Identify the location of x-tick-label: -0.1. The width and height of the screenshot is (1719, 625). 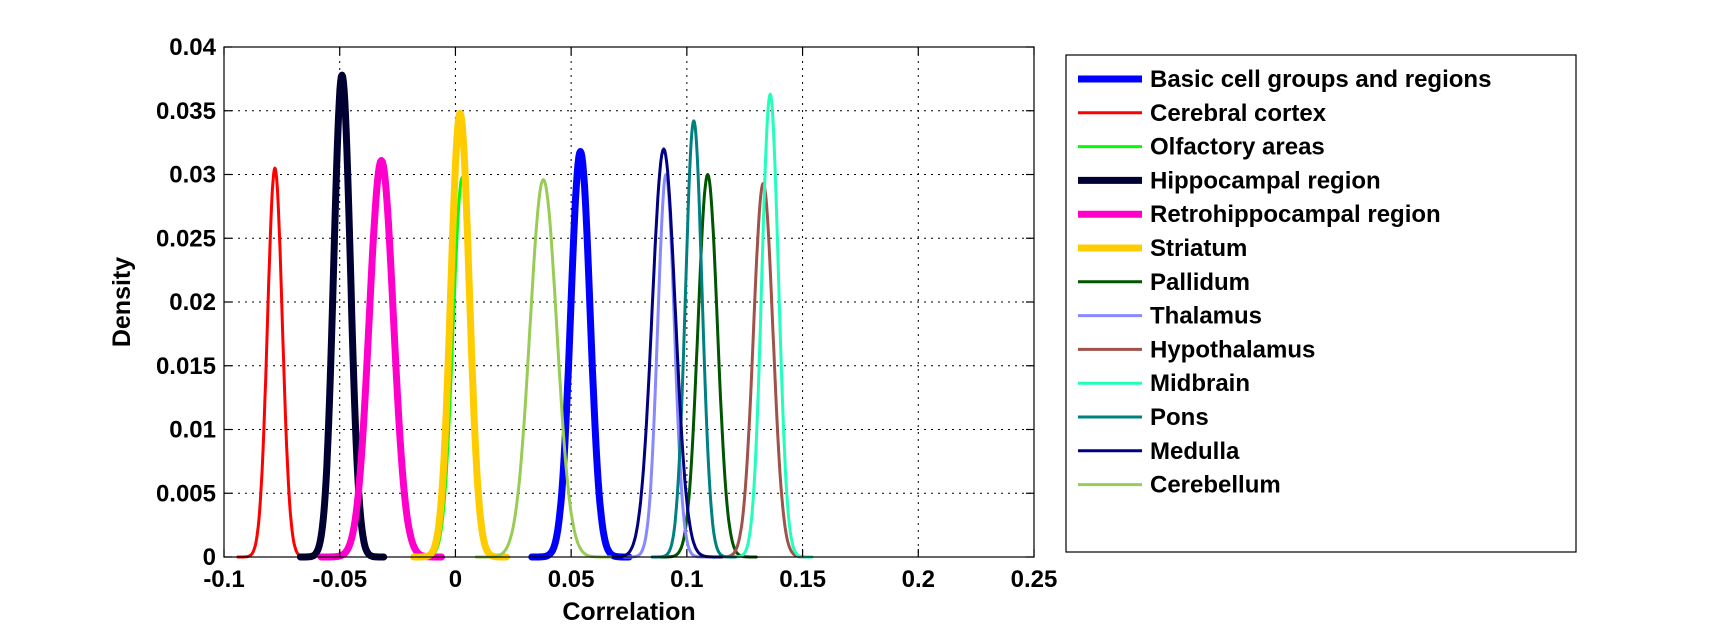
(223, 579).